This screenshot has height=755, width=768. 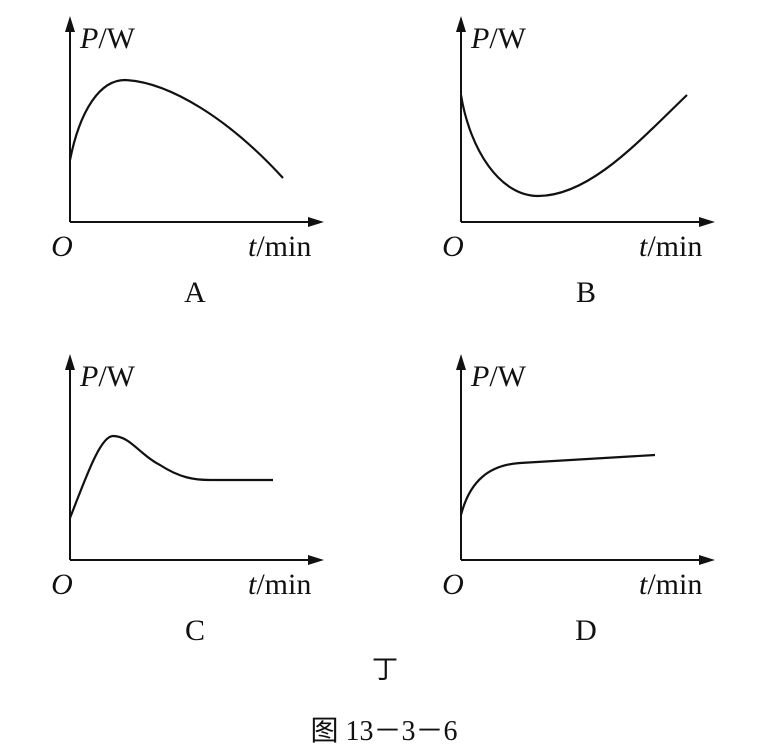 I want to click on graph-panel: P/W O t/min C, so click(x=187, y=500).